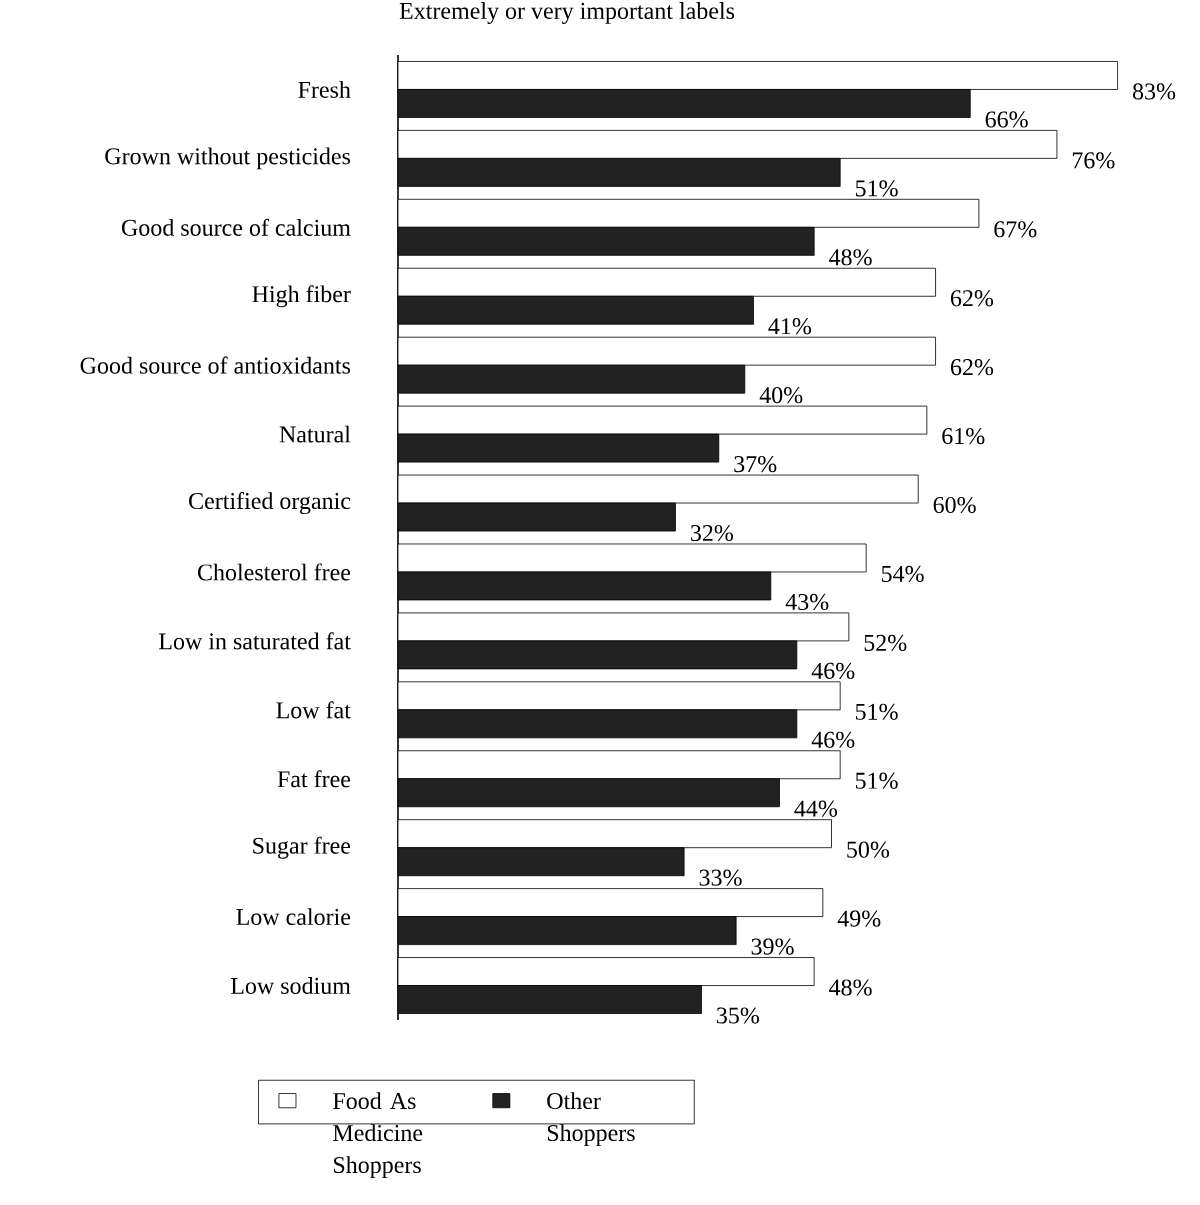  Describe the element at coordinates (738, 1015) in the screenshot. I see `data-label: 35%` at that location.